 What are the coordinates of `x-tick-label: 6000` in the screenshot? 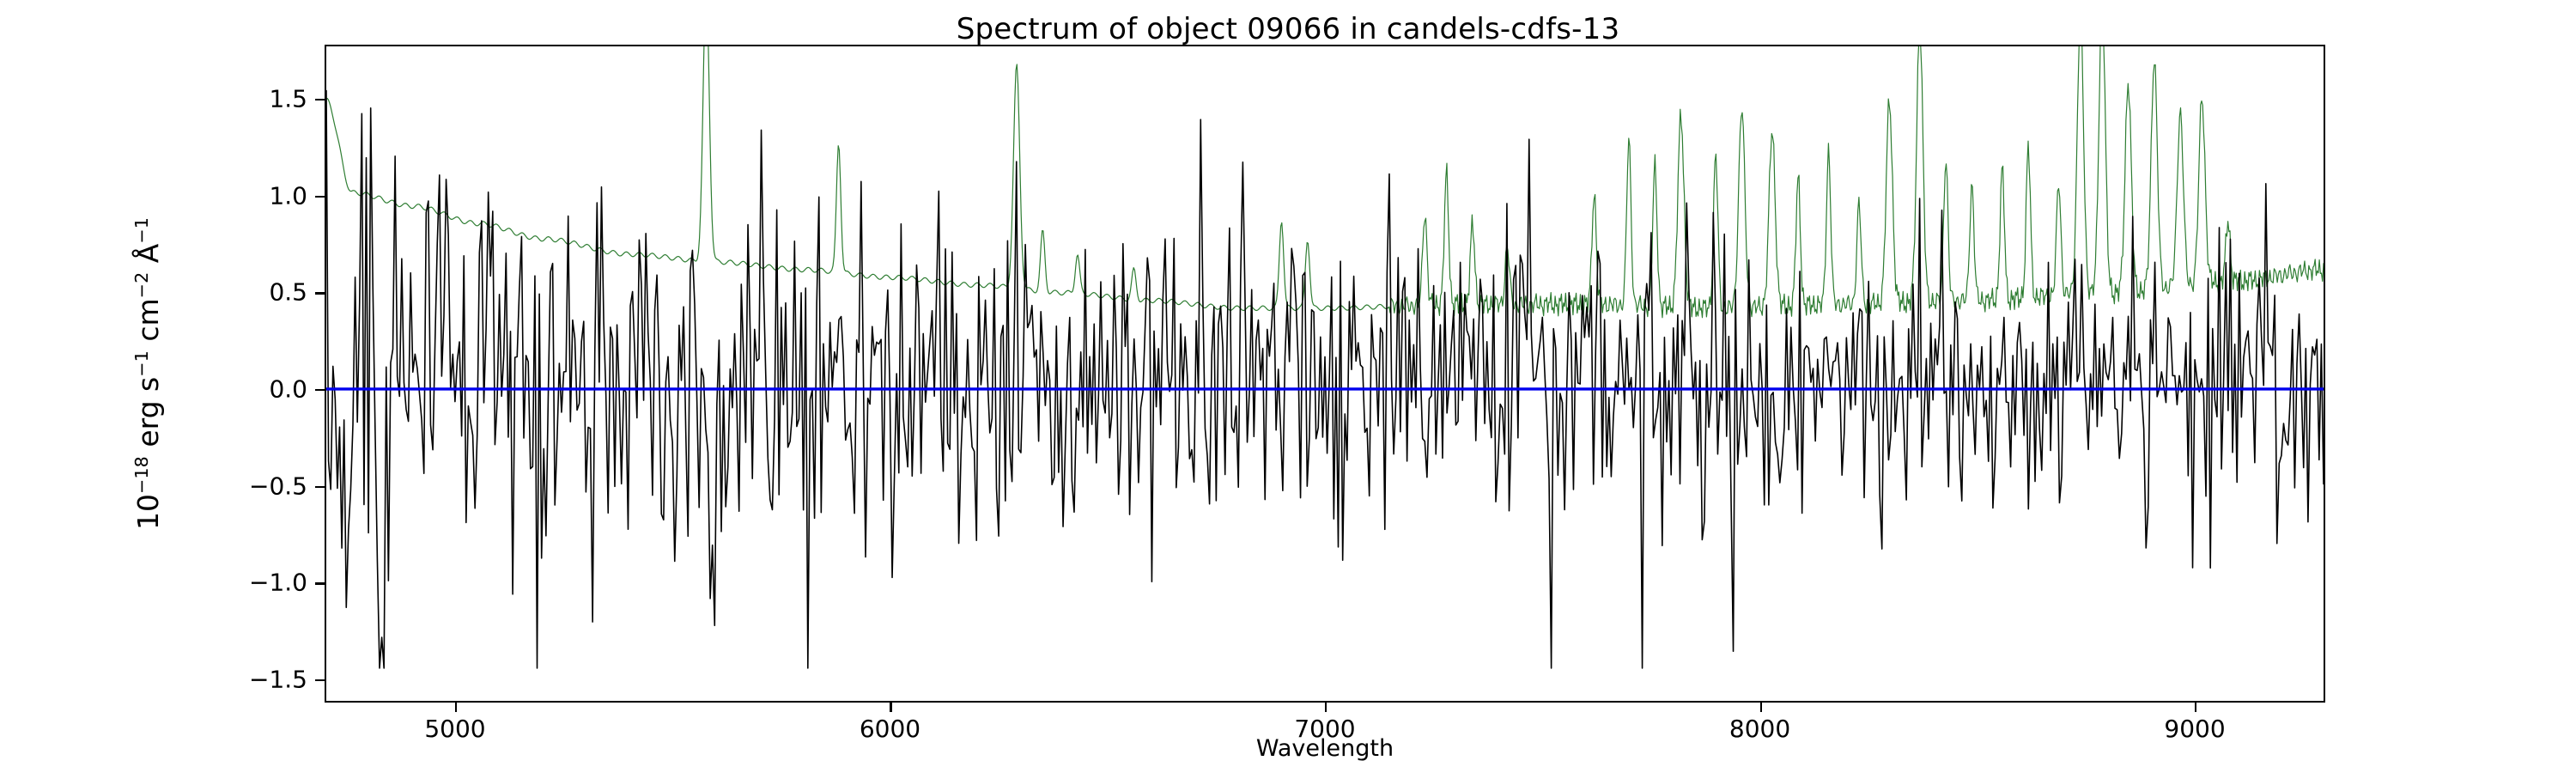 It's located at (890, 729).